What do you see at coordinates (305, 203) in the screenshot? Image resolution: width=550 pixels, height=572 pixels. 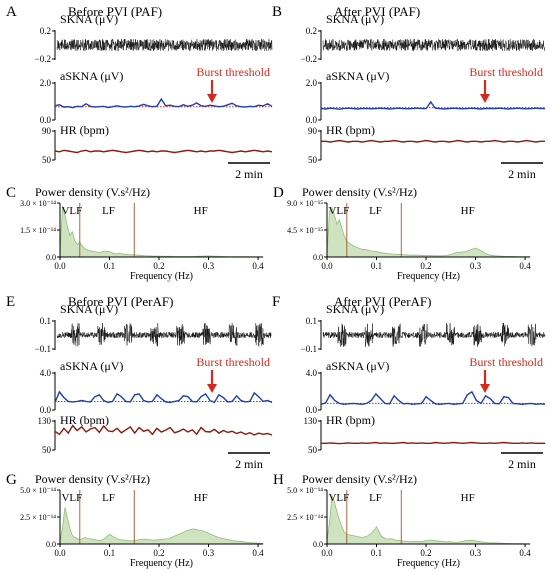 I see `y-tick-label: 9.0 × 10⁻¹⁵` at bounding box center [305, 203].